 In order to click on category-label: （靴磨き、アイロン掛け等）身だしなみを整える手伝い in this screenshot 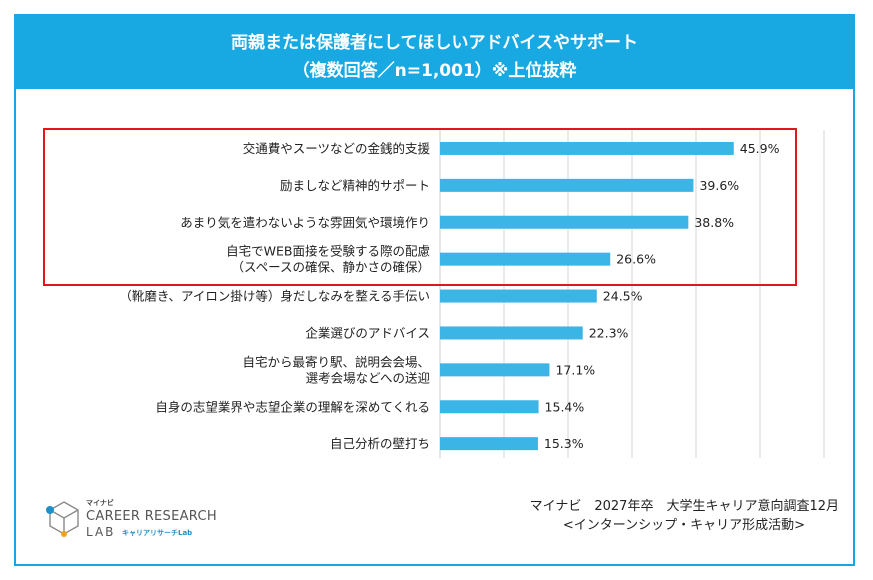, I will do `click(274, 296)`.